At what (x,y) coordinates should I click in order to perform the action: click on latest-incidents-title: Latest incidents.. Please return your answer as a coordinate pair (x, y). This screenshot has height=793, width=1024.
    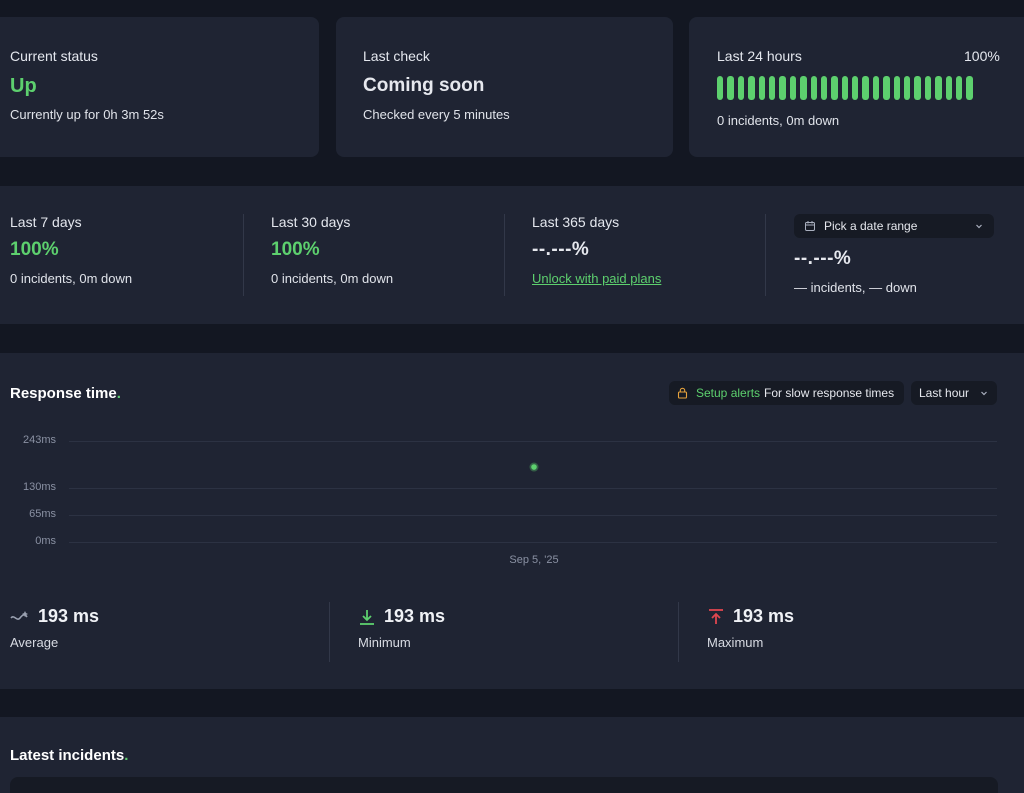
    Looking at the image, I should click on (69, 755).